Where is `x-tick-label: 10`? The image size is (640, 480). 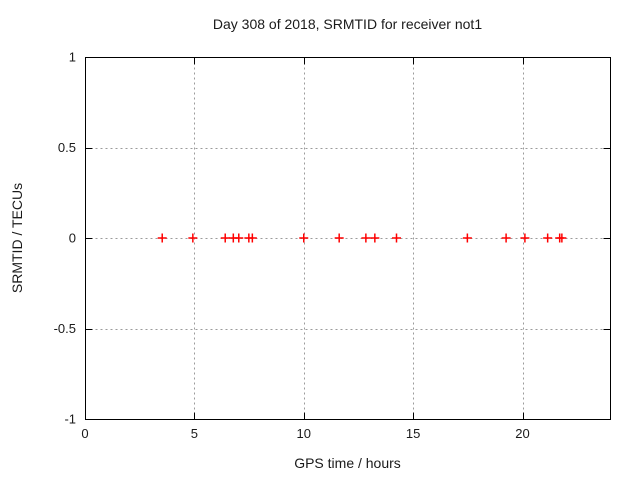
x-tick-label: 10 is located at coordinates (304, 433).